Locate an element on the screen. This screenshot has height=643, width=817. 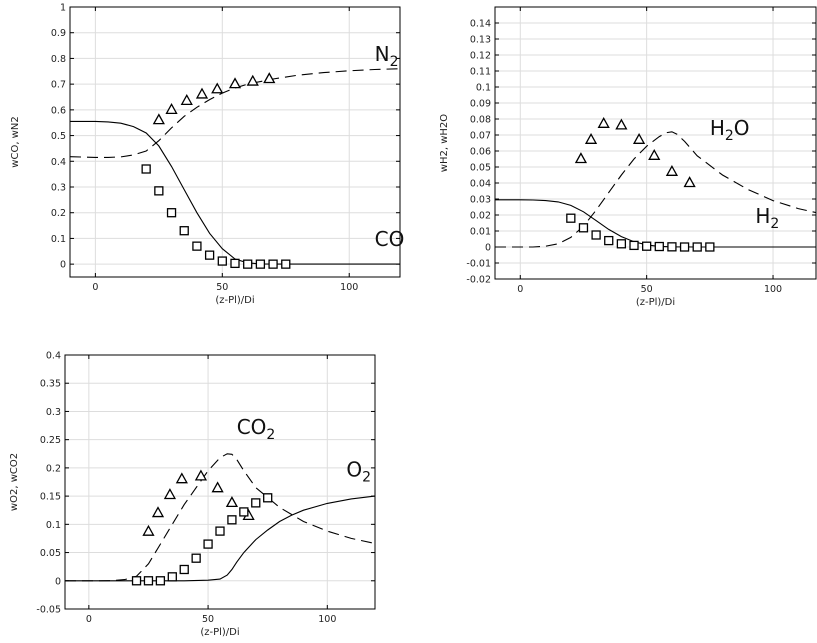
y-tick-label: 0.07 is located at coordinates (480, 136).